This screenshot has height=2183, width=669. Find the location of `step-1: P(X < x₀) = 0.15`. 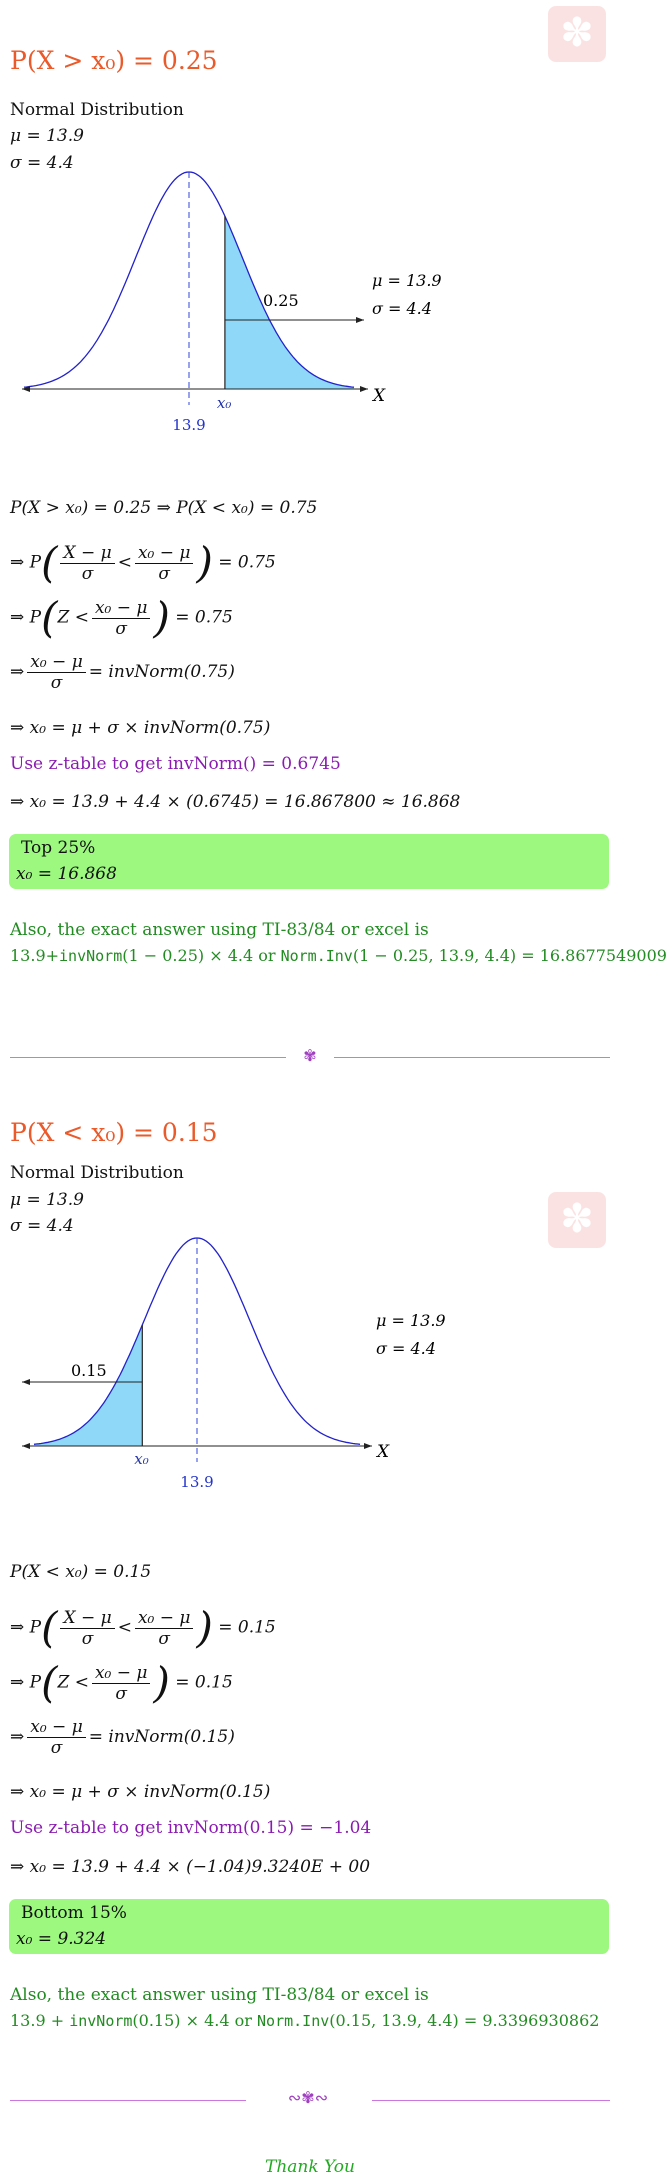

step-1: P(X < x₀) = 0.15 is located at coordinates (81, 1572).